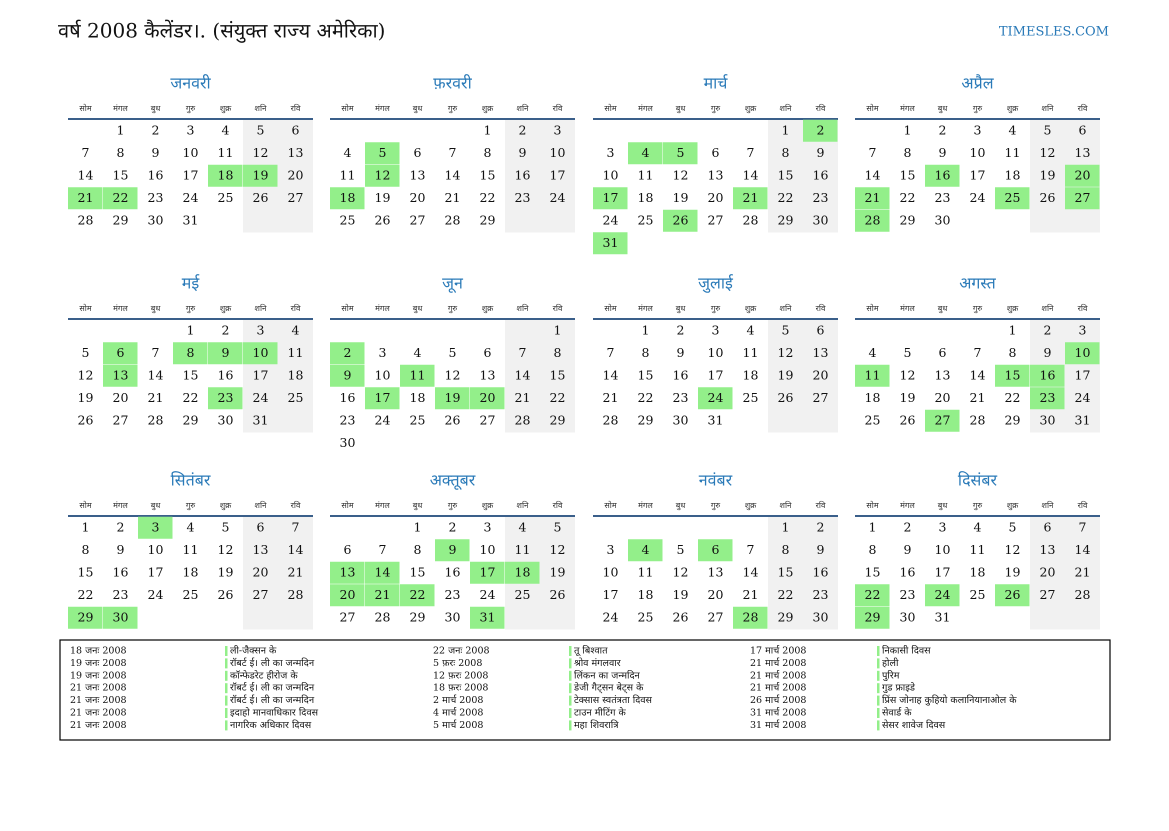 This screenshot has width=1169, height=831. What do you see at coordinates (978, 152) in the screenshot?
I see `day: 10` at bounding box center [978, 152].